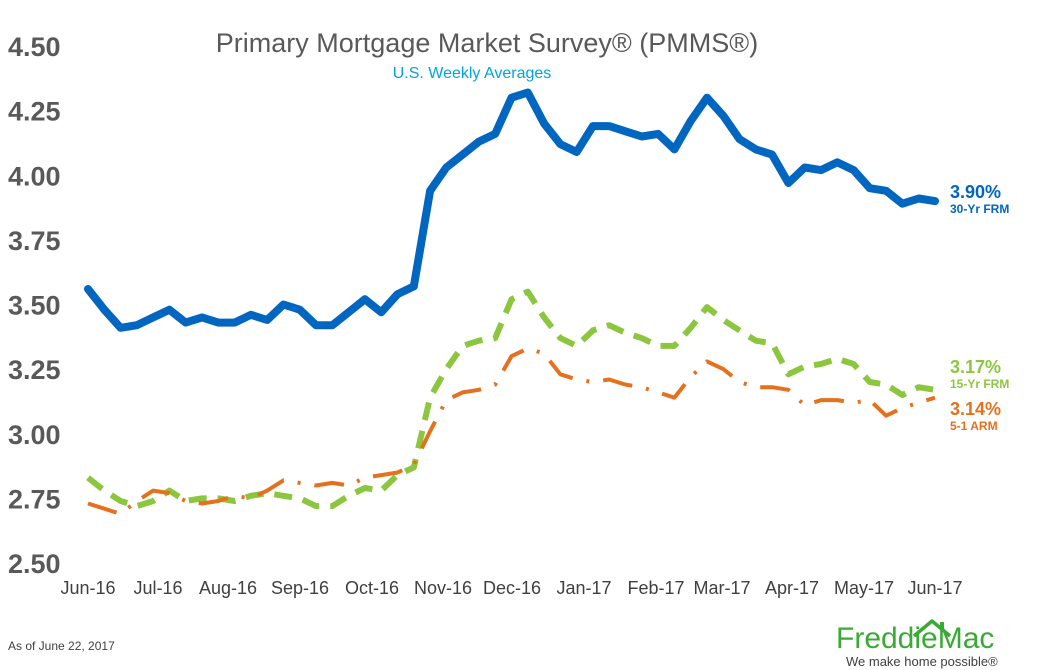 This screenshot has height=670, width=1046. What do you see at coordinates (34, 241) in the screenshot?
I see `y-tick-label: 3.75` at bounding box center [34, 241].